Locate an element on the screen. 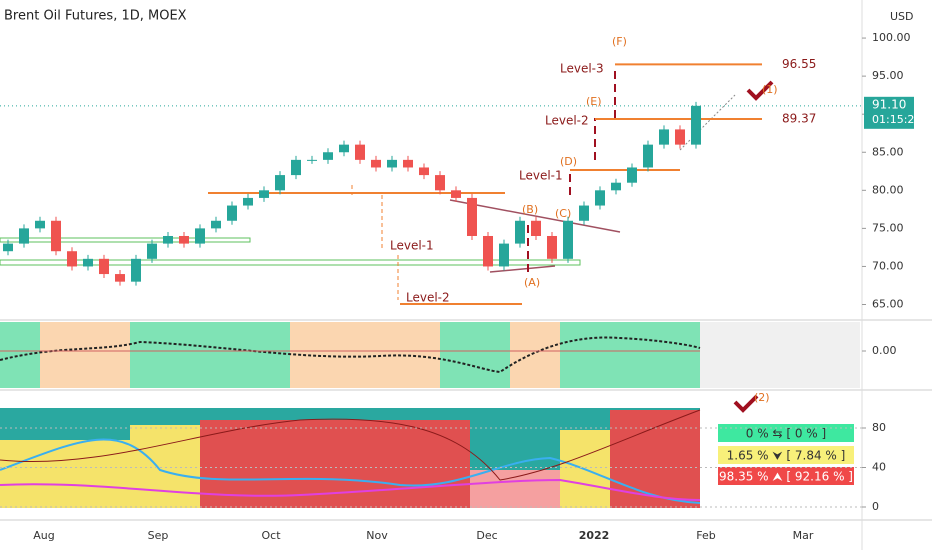 This screenshot has width=932, height=550. info-text: 98.35 % ⮝ [ 92.16 % ] is located at coordinates (786, 477).